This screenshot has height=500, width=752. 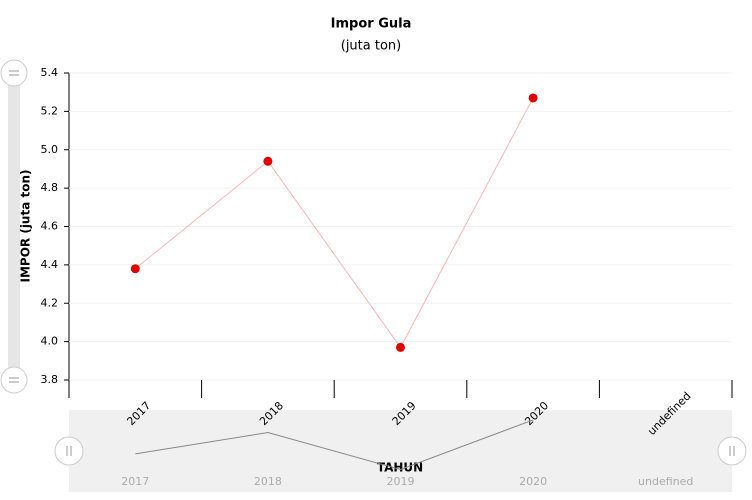 I want to click on y-tick-label: 5.0, so click(x=50, y=149).